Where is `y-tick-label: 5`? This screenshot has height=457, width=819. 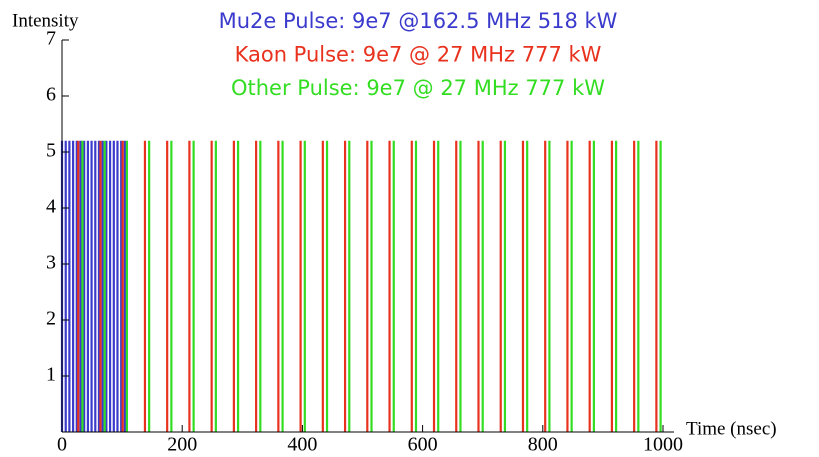 y-tick-label: 5 is located at coordinates (51, 151).